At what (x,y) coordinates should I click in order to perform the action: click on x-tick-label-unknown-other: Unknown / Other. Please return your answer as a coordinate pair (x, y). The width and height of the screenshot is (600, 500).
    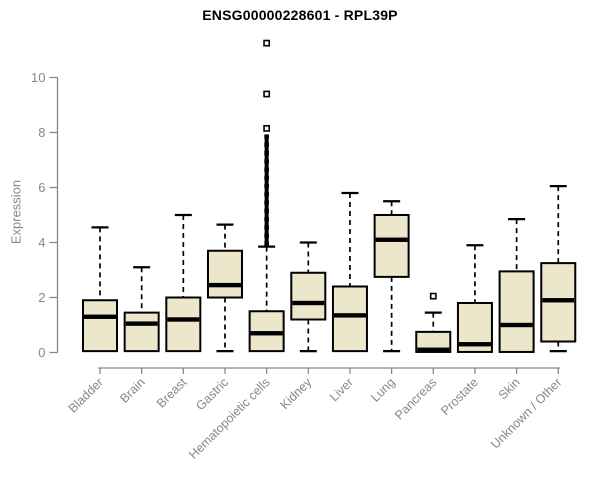
    Looking at the image, I should click on (526, 413).